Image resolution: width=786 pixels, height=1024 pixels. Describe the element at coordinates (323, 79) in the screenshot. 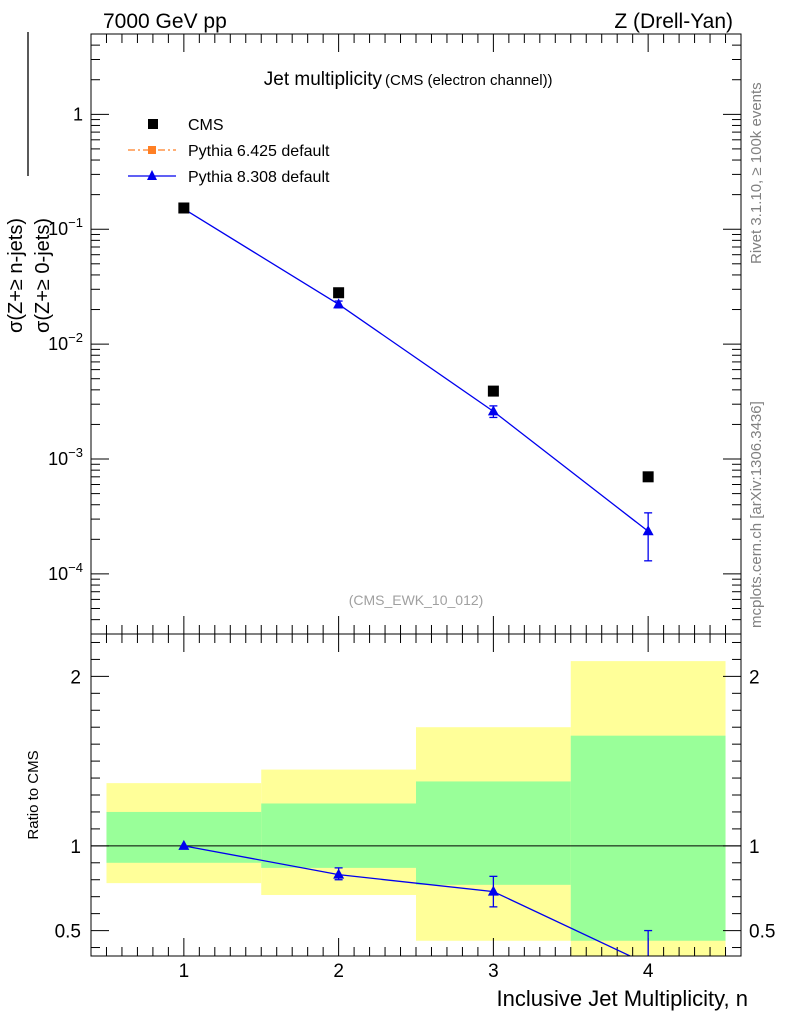

I see `main-title: Jet multiplicity` at that location.